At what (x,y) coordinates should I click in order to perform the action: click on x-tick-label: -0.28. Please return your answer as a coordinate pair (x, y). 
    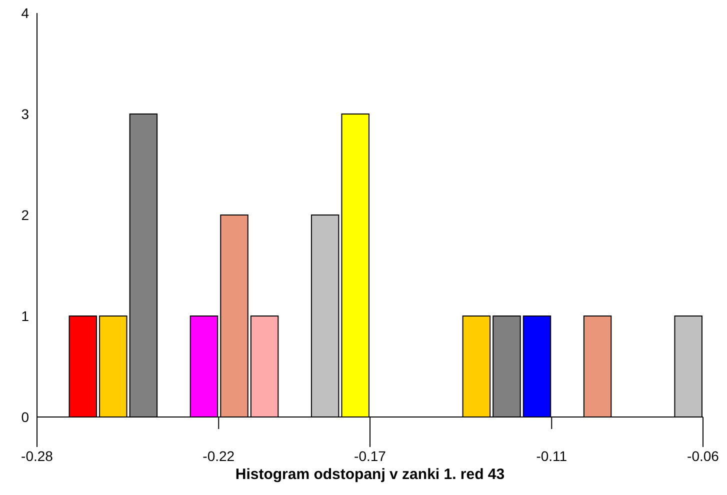
    Looking at the image, I should click on (37, 456).